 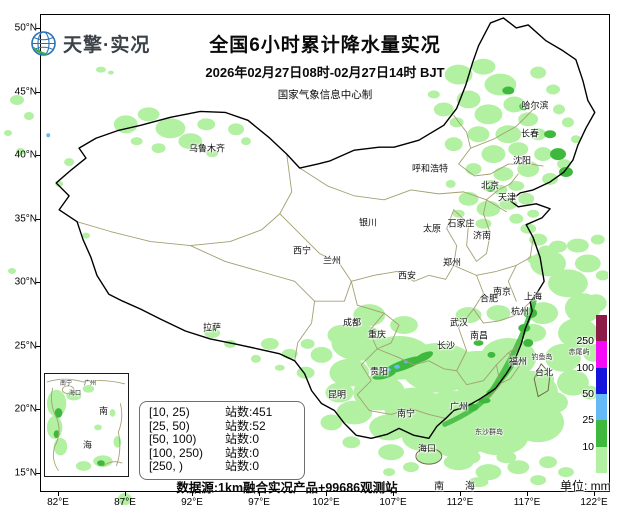 I want to click on globe-icon, so click(x=43, y=43).